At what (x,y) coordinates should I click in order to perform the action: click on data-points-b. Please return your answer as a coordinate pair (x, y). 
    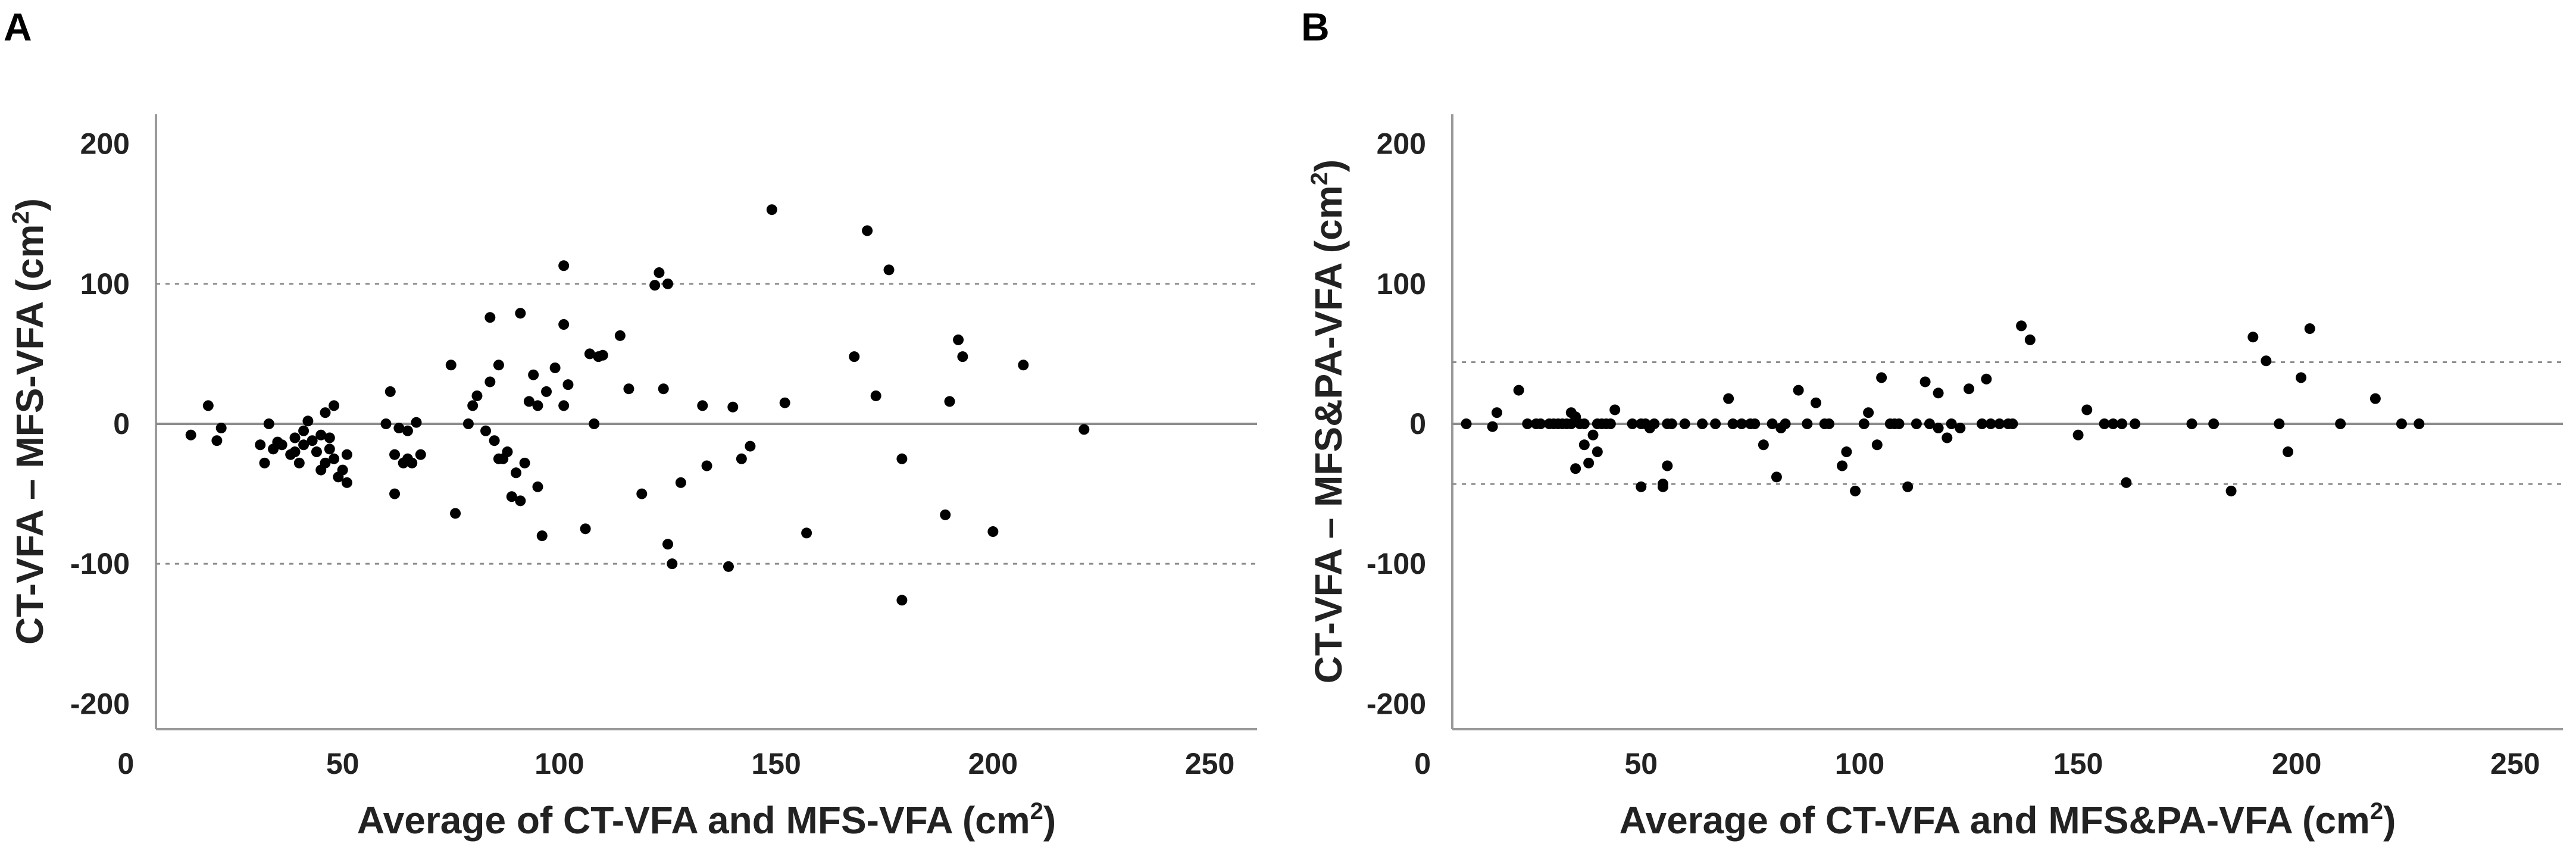
    Looking at the image, I should click on (1943, 408).